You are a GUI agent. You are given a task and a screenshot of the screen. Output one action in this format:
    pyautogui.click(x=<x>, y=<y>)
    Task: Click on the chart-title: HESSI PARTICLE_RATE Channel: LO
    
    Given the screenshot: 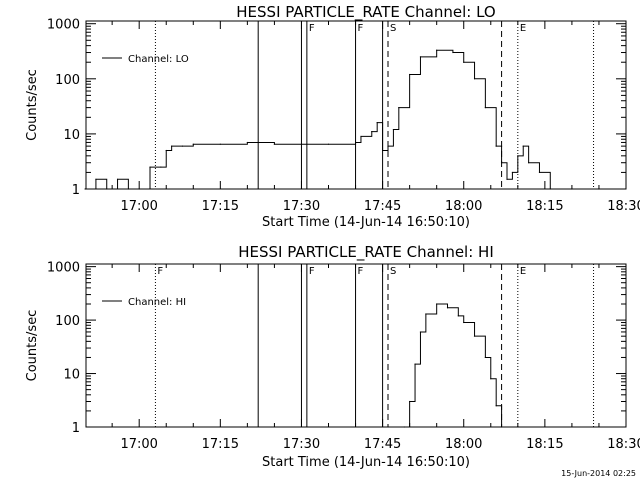 What is the action you would take?
    pyautogui.click(x=365, y=12)
    